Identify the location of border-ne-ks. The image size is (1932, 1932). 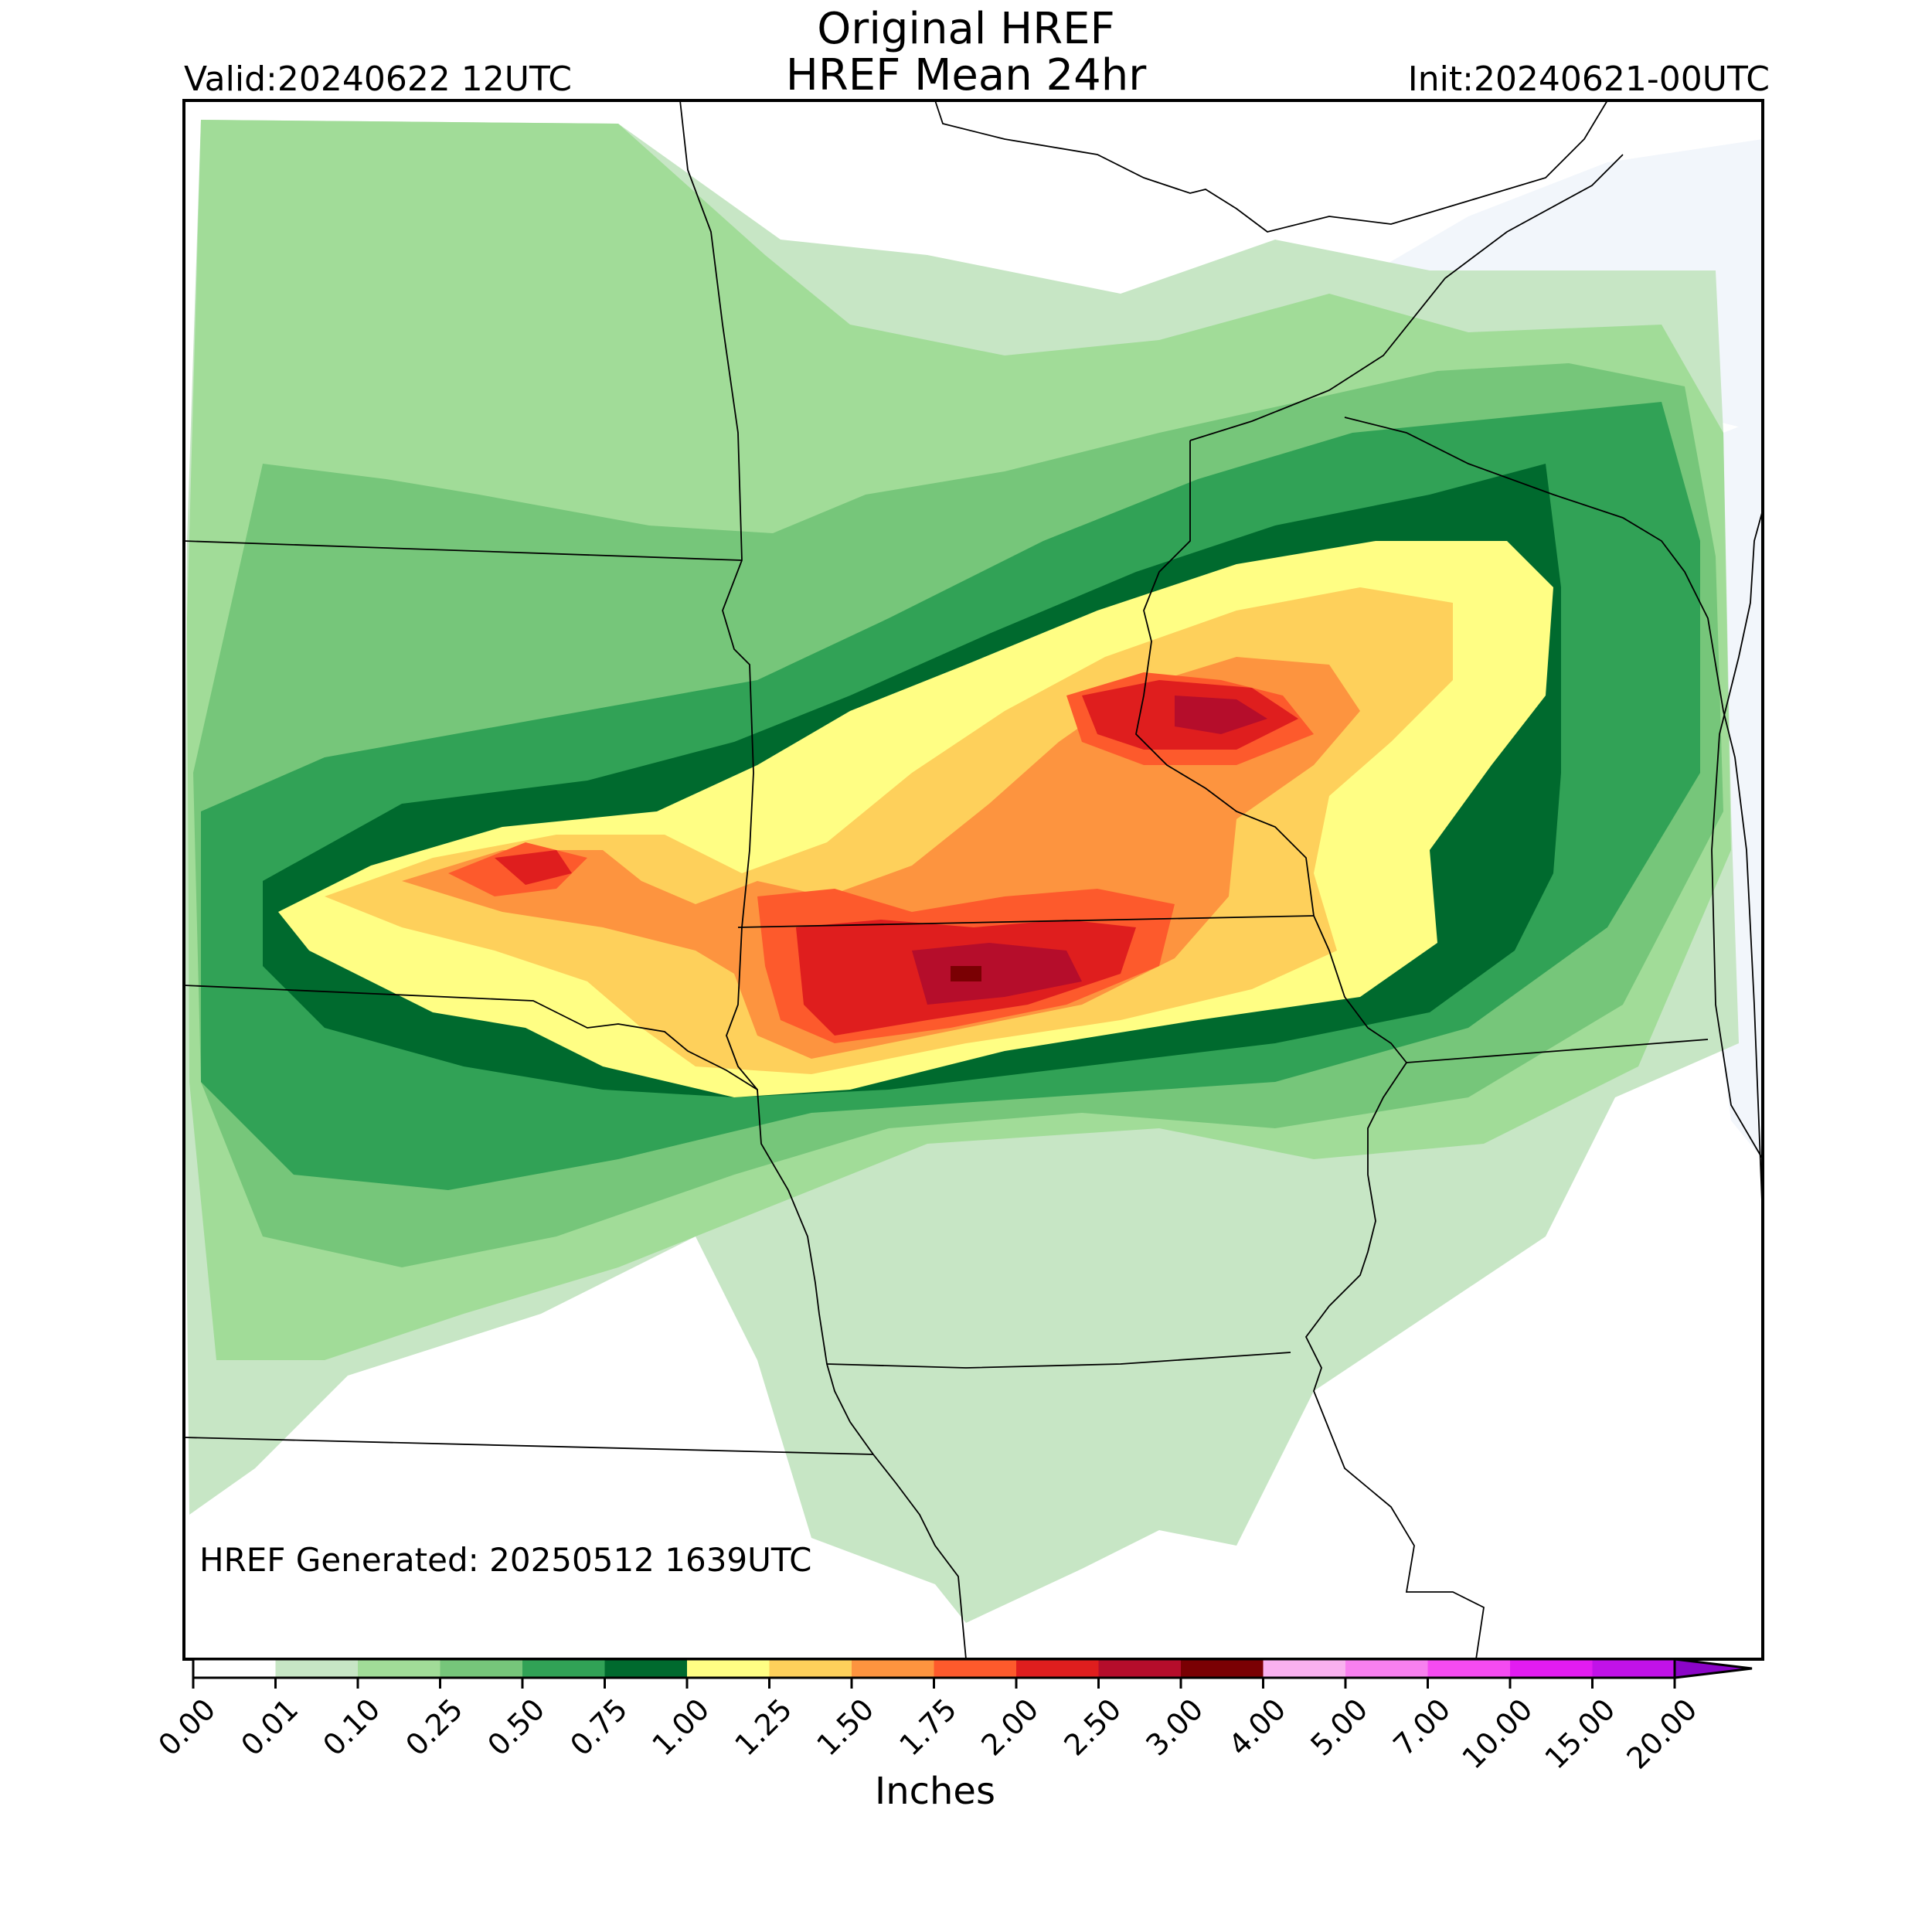
(528, 1446).